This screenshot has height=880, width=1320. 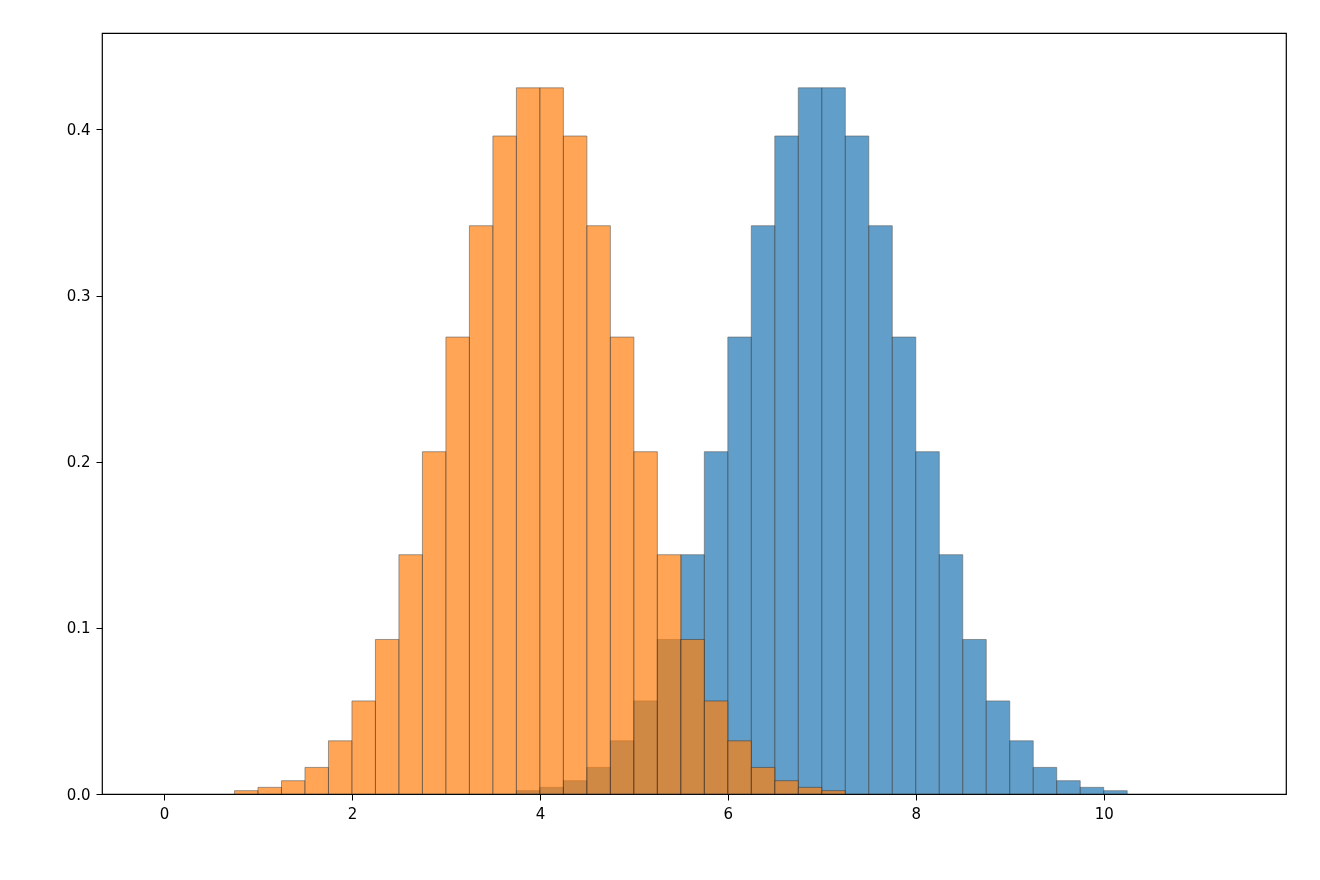 I want to click on y-tick-label: 0.1, so click(x=78, y=628).